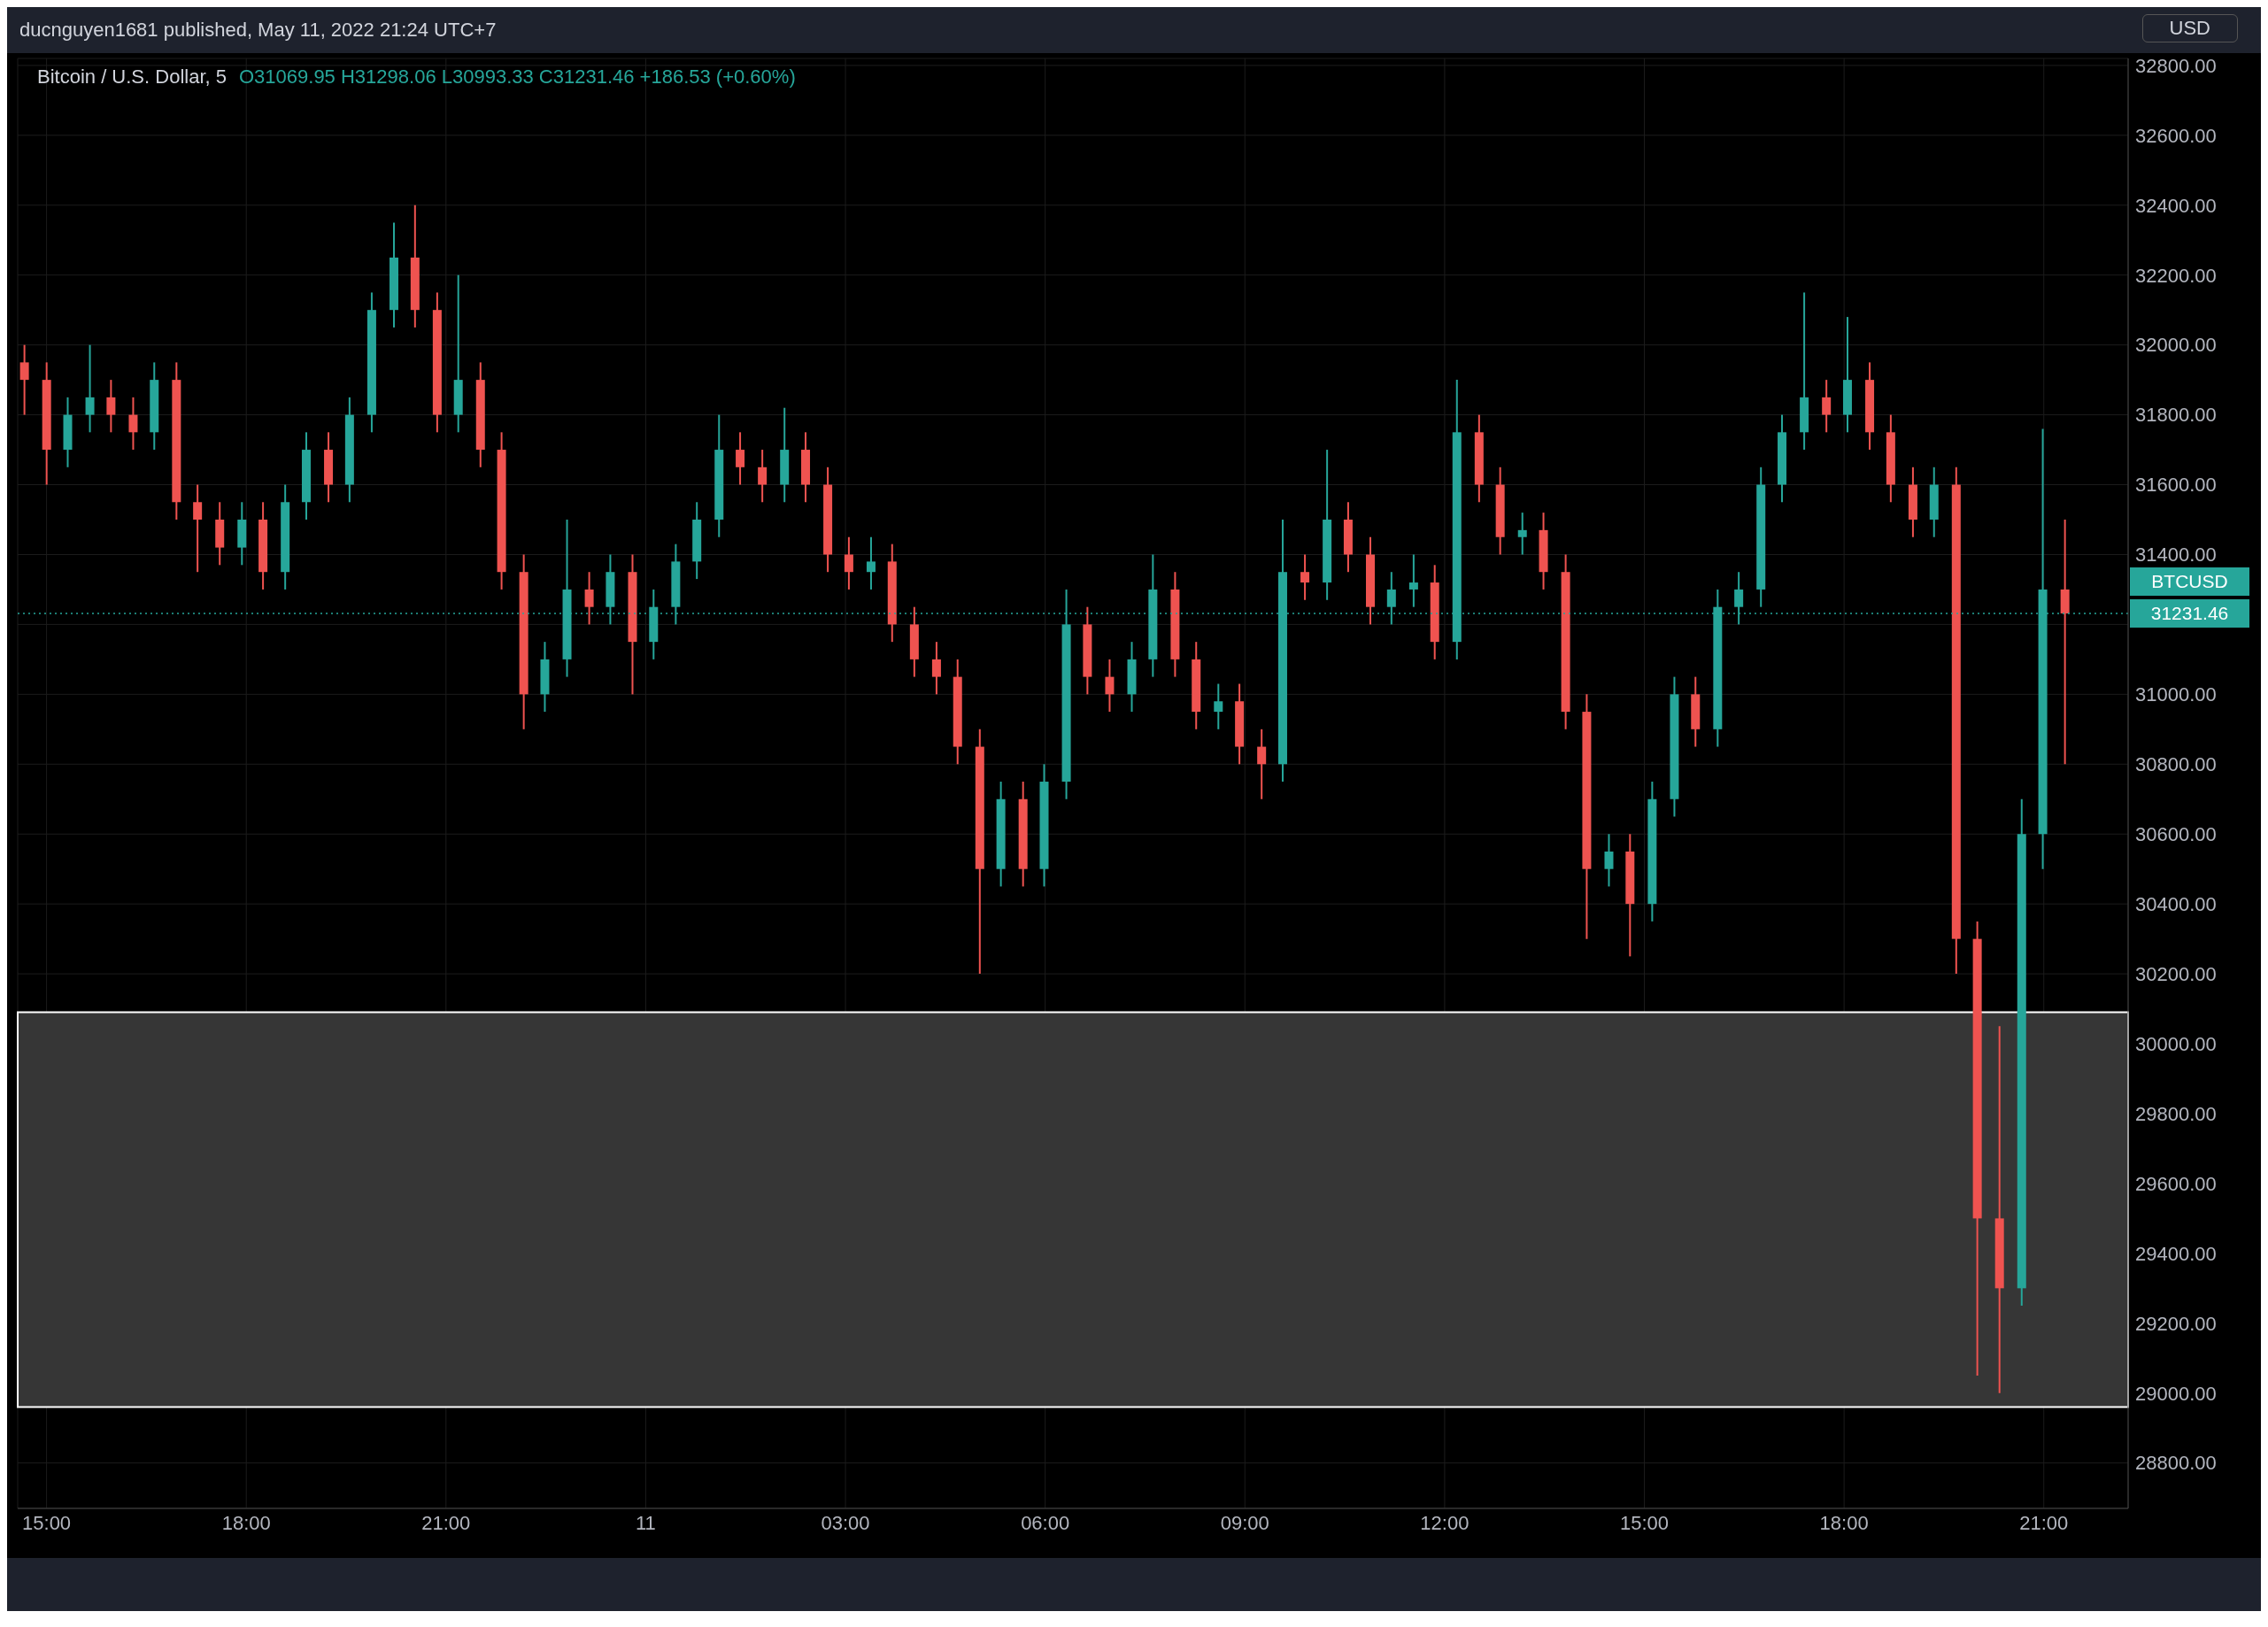 Image resolution: width=2268 pixels, height=1627 pixels. What do you see at coordinates (2176, 834) in the screenshot?
I see `y-tick-label: 30600.00` at bounding box center [2176, 834].